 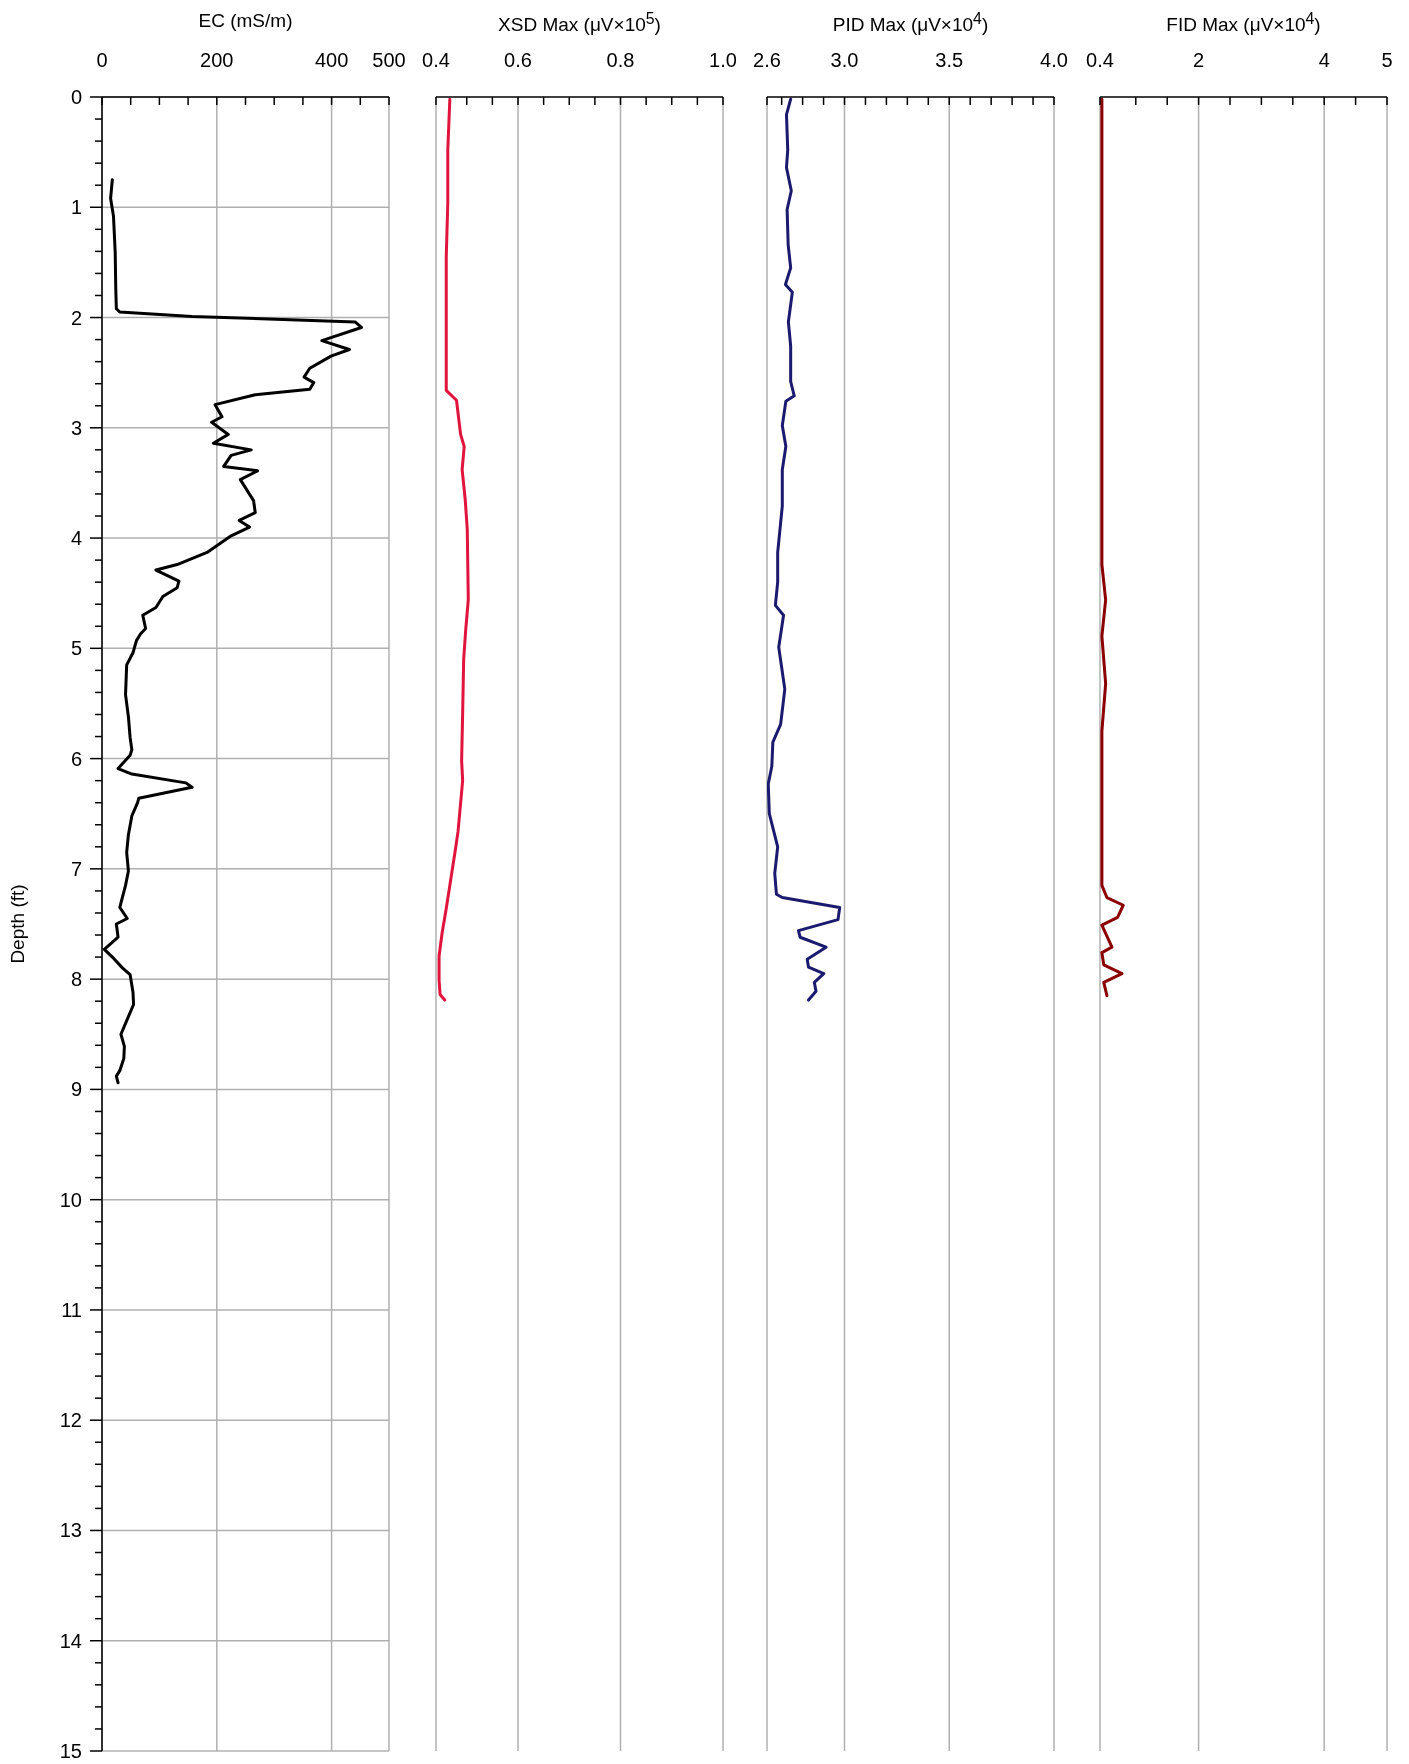 I want to click on x-tick-label: 0.8, so click(x=620, y=60).